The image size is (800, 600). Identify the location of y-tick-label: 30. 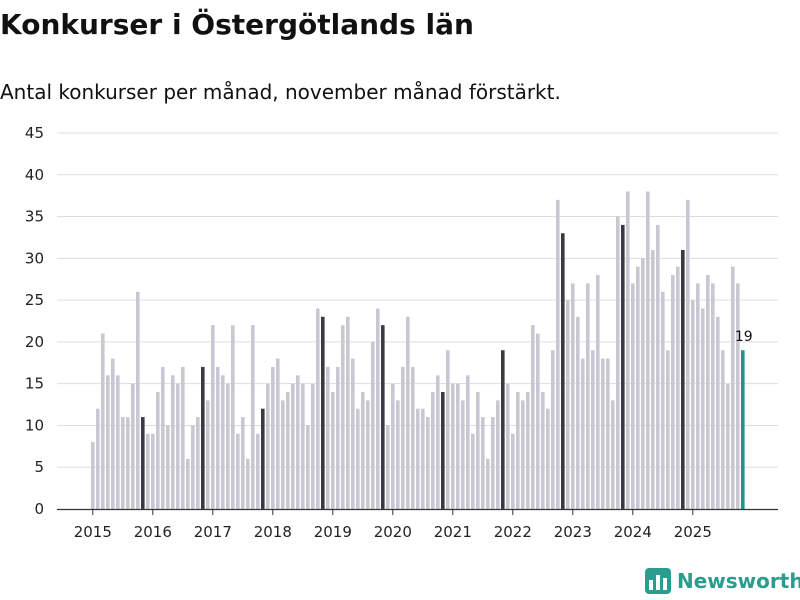
(34, 258).